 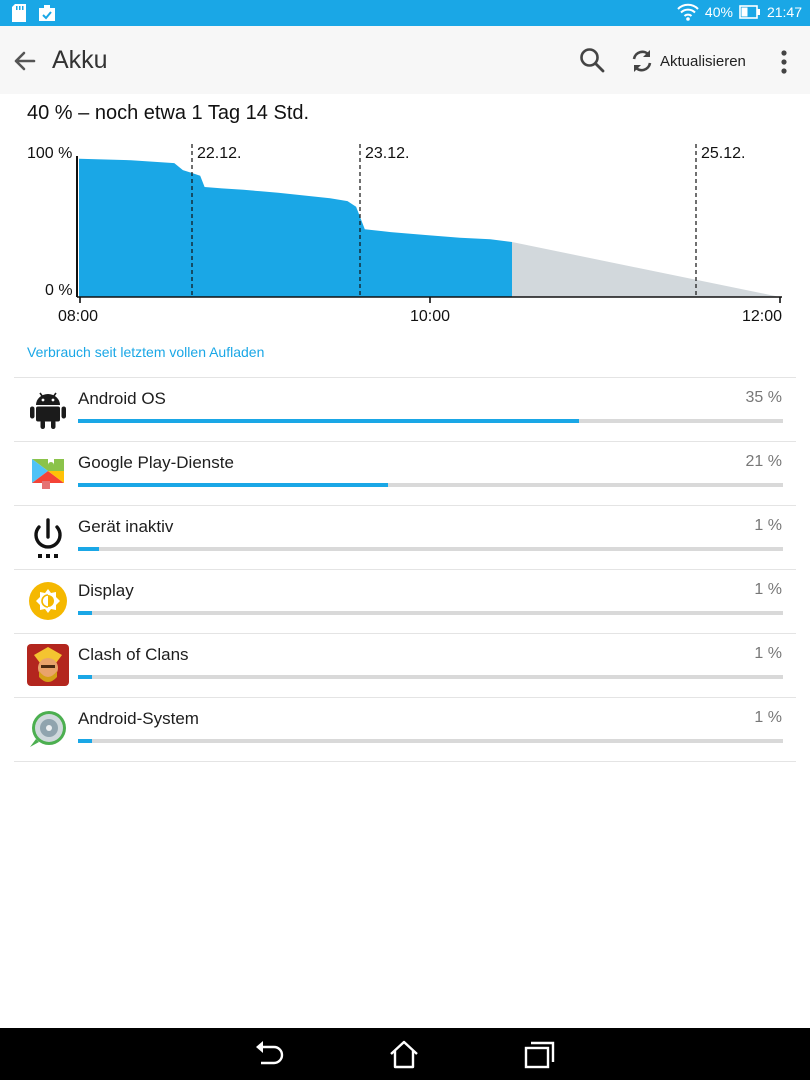 I want to click on usage-item-clash-of-clans: Clash of Clans 1 %, so click(x=405, y=666).